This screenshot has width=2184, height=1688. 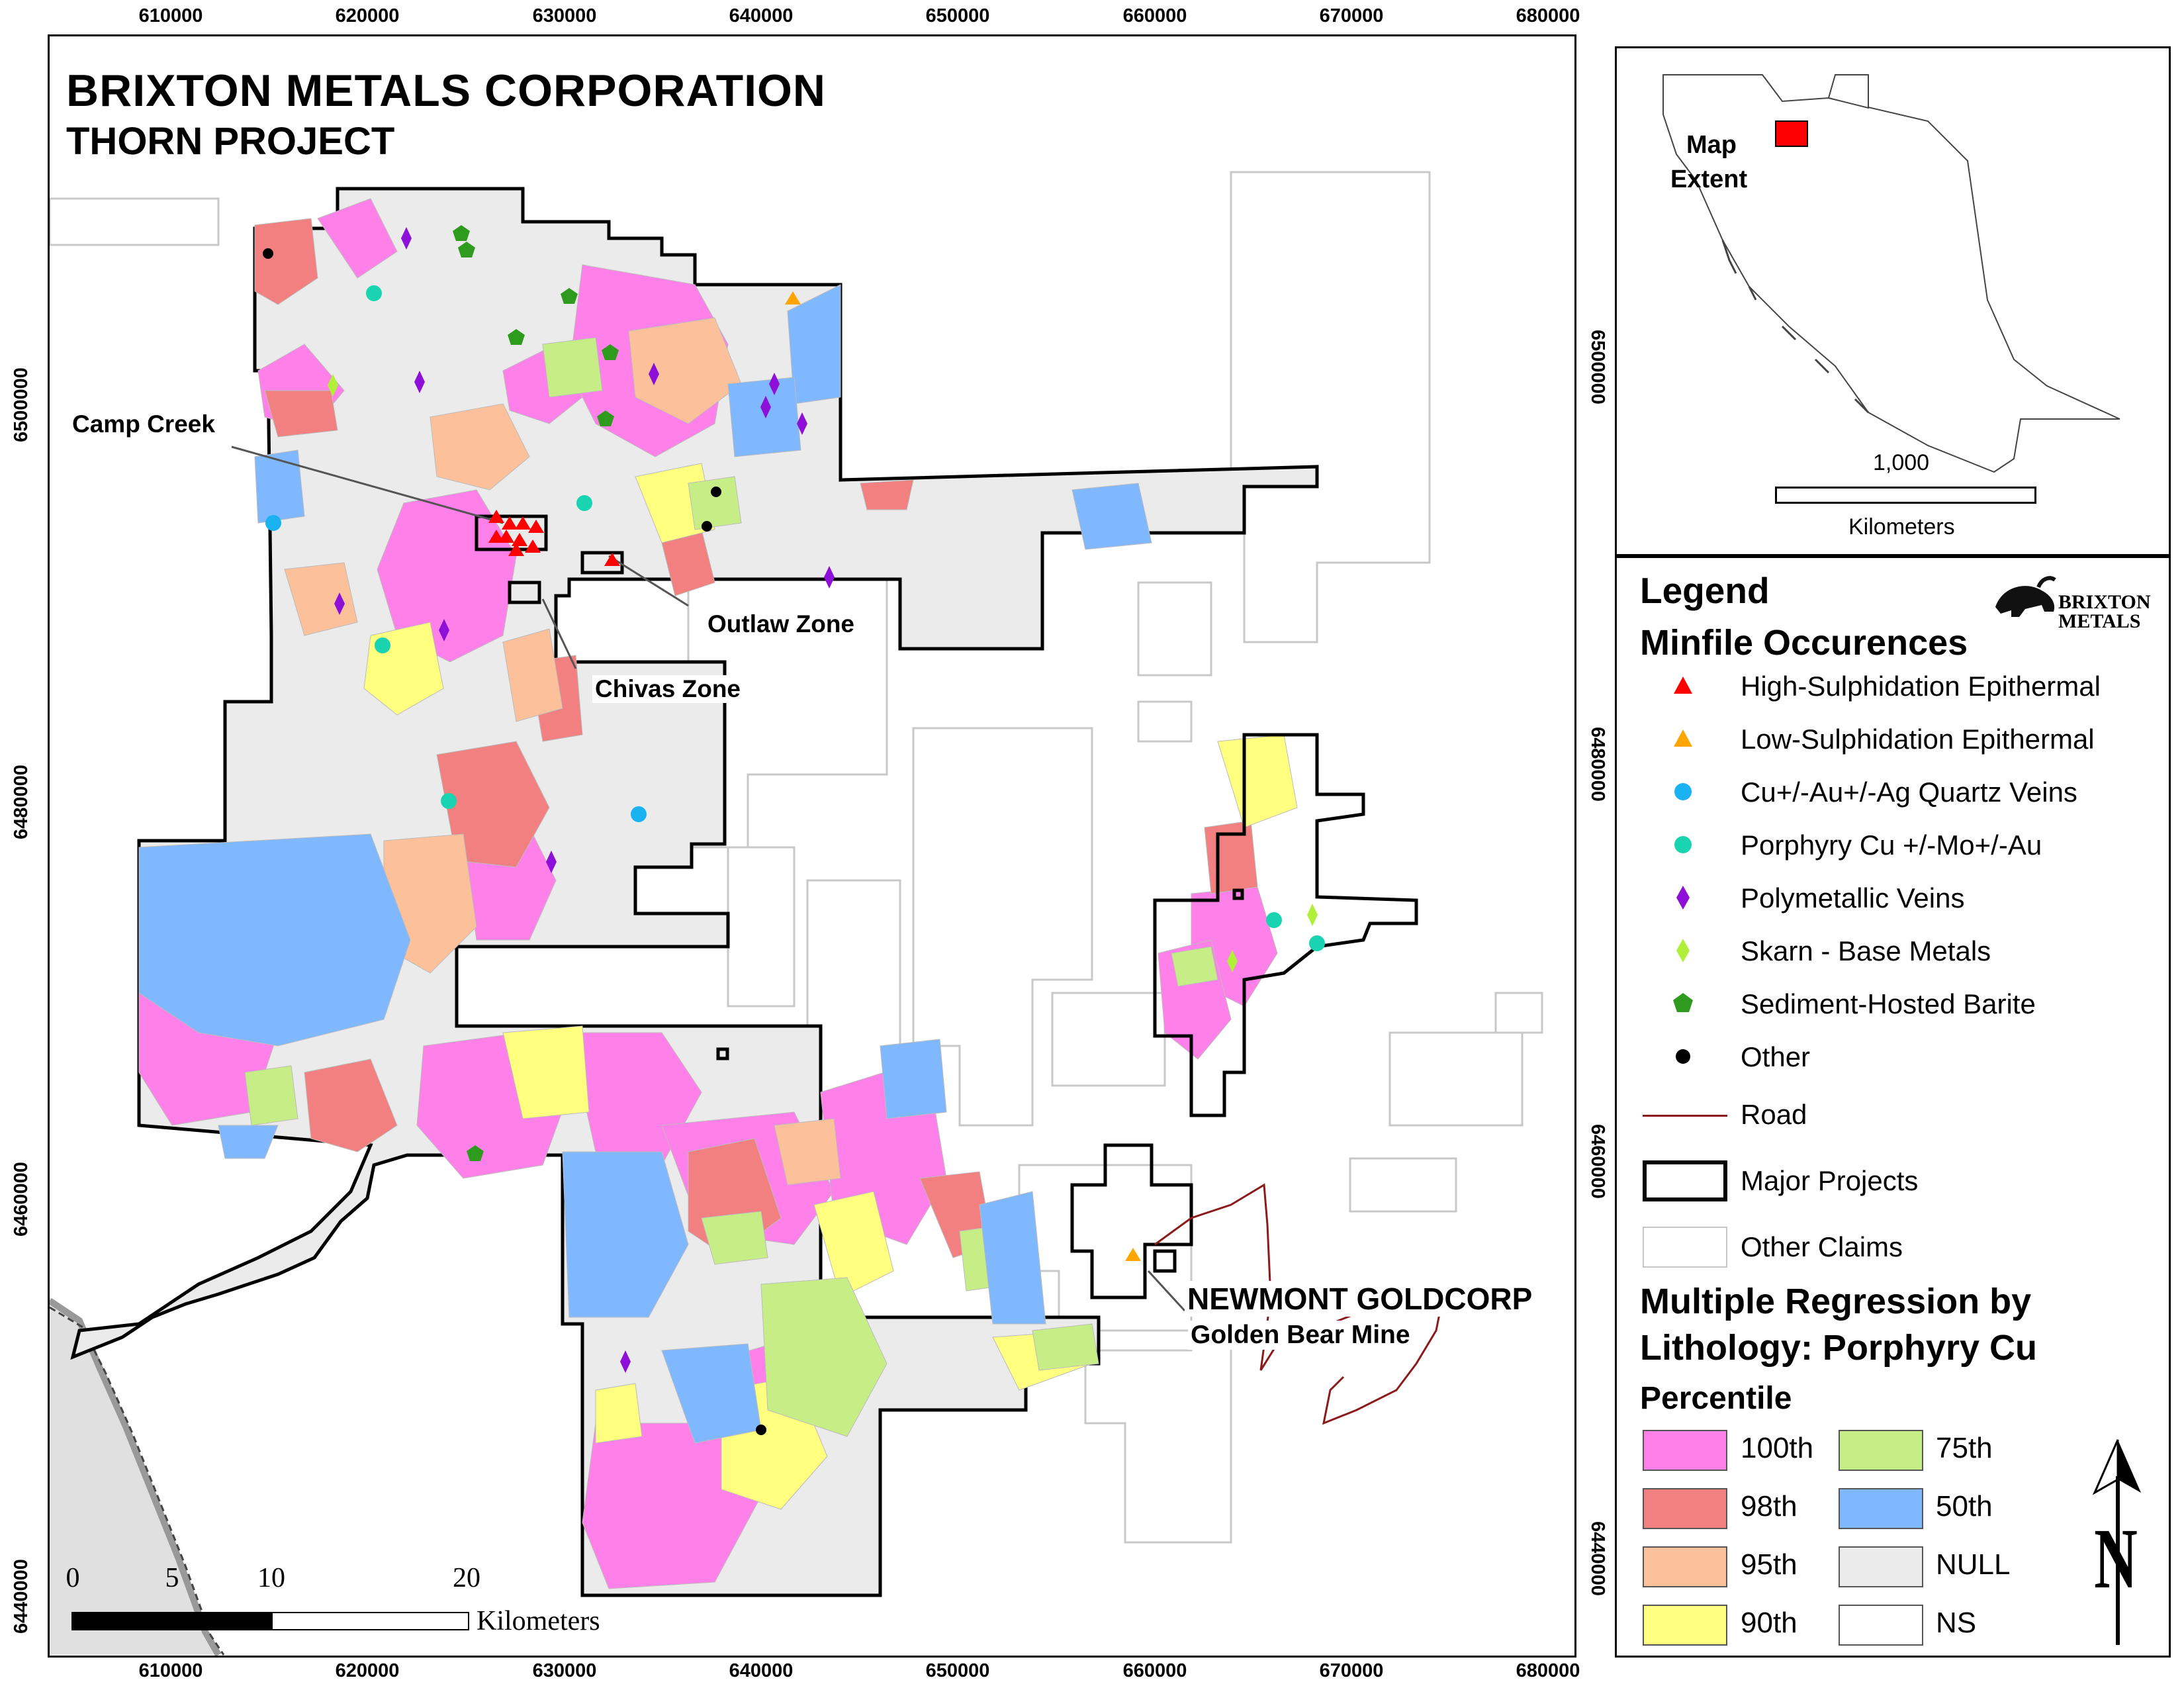 What do you see at coordinates (2099, 621) in the screenshot?
I see `logo-text-metals: METALS` at bounding box center [2099, 621].